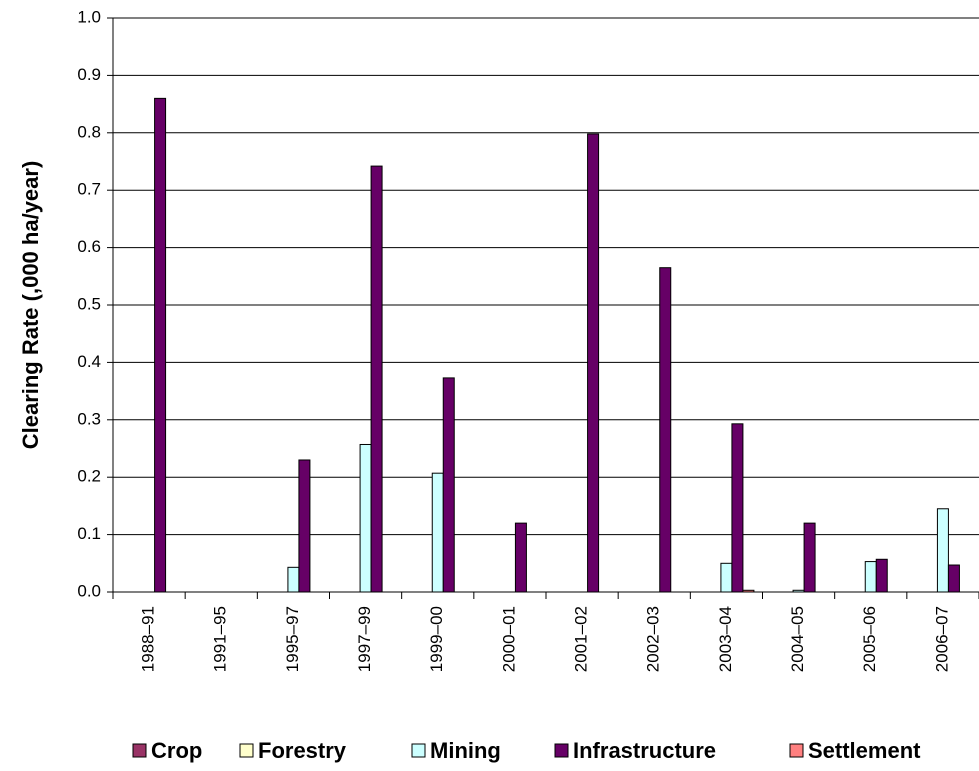 The width and height of the screenshot is (979, 771). What do you see at coordinates (89, 533) in the screenshot?
I see `y-tick-label: 0.1` at bounding box center [89, 533].